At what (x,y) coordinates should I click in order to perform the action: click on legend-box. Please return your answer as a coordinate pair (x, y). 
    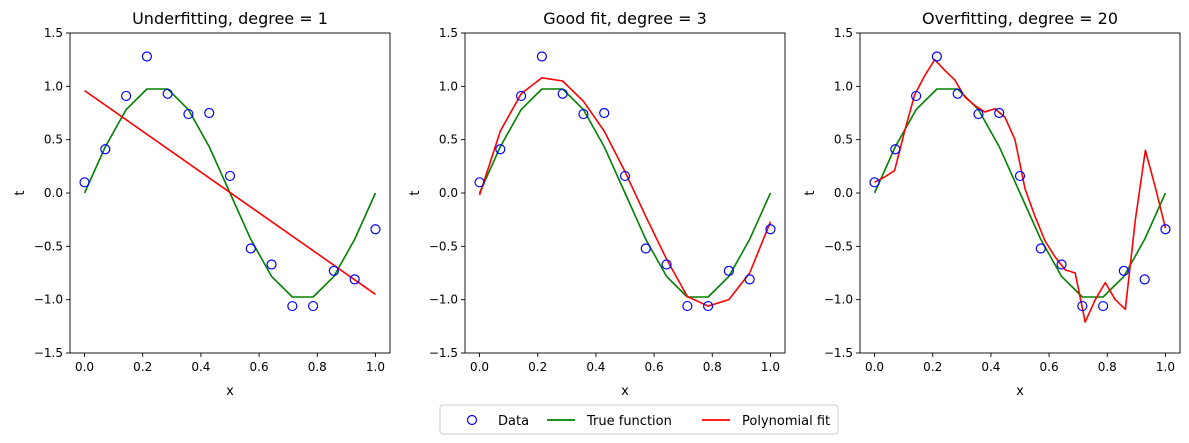
    Looking at the image, I should click on (639, 419).